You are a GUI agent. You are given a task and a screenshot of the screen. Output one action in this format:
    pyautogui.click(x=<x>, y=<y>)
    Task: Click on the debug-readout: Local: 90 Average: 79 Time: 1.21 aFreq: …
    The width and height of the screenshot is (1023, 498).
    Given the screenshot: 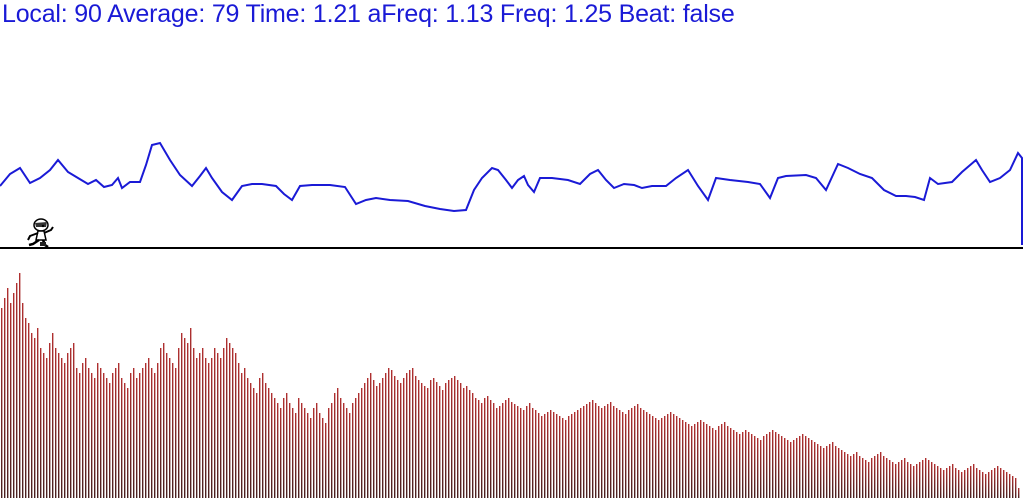 What is the action you would take?
    pyautogui.click(x=368, y=15)
    